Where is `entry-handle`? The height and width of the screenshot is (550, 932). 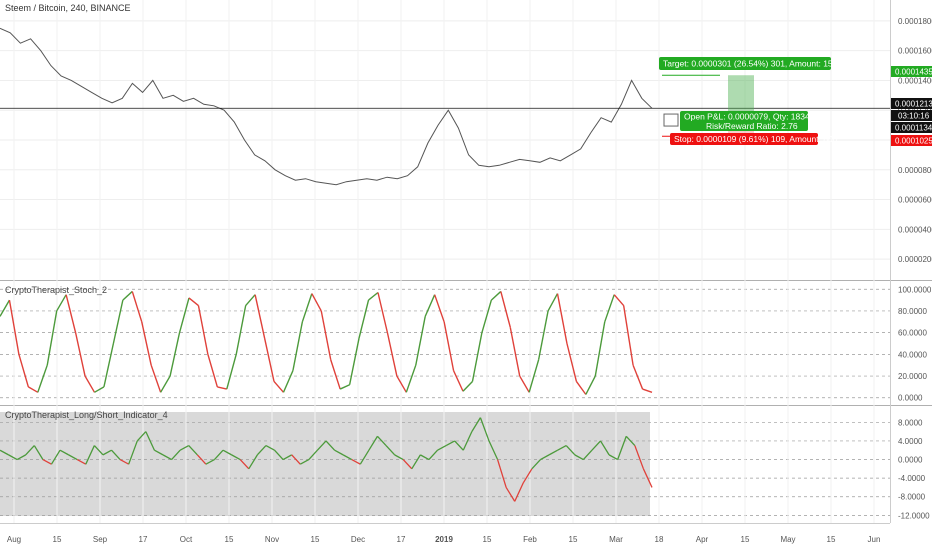
entry-handle is located at coordinates (671, 120).